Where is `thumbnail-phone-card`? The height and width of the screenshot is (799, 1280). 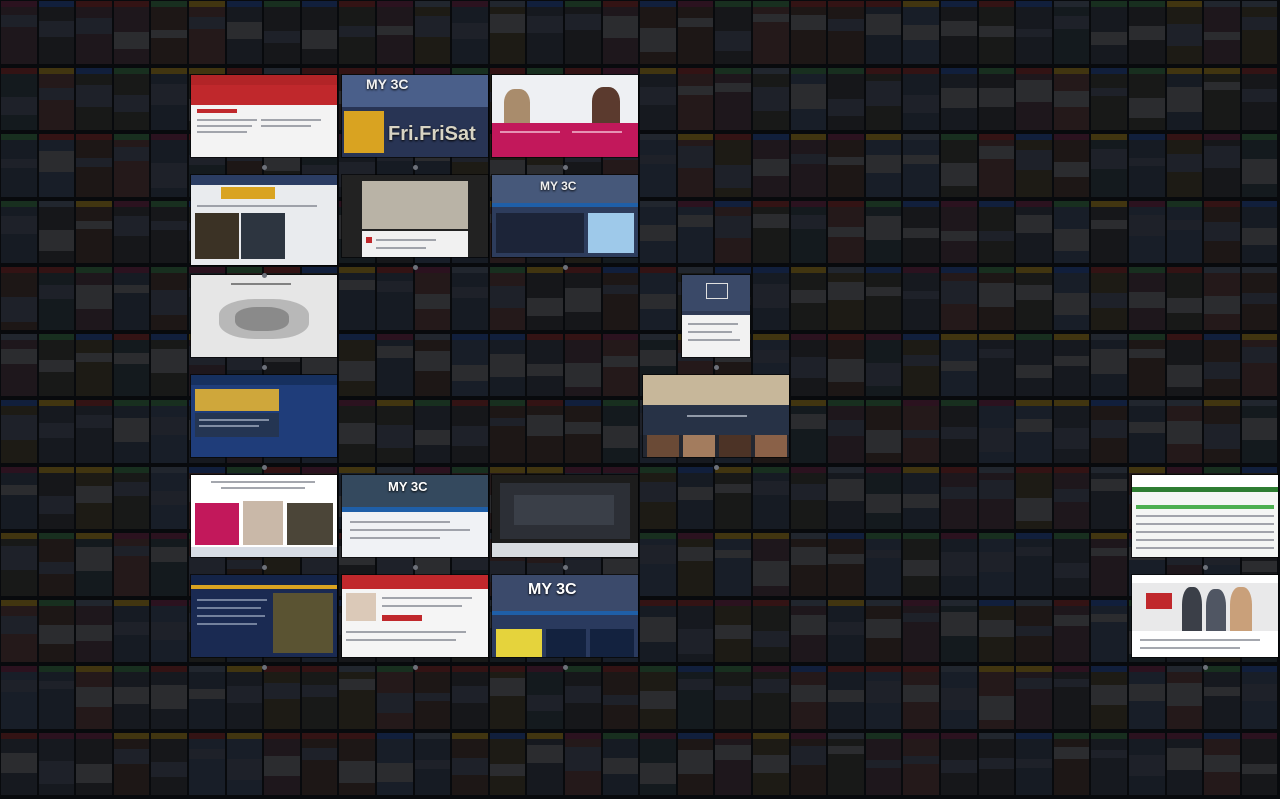
thumbnail-phone-card is located at coordinates (716, 316).